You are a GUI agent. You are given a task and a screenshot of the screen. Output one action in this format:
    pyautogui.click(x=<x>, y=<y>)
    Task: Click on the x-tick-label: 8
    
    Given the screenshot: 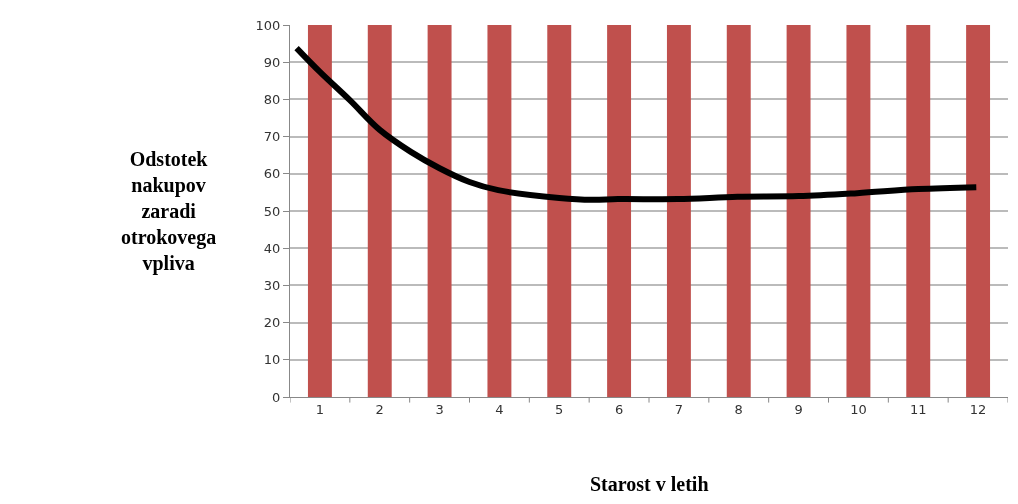 What is the action you would take?
    pyautogui.click(x=738, y=409)
    